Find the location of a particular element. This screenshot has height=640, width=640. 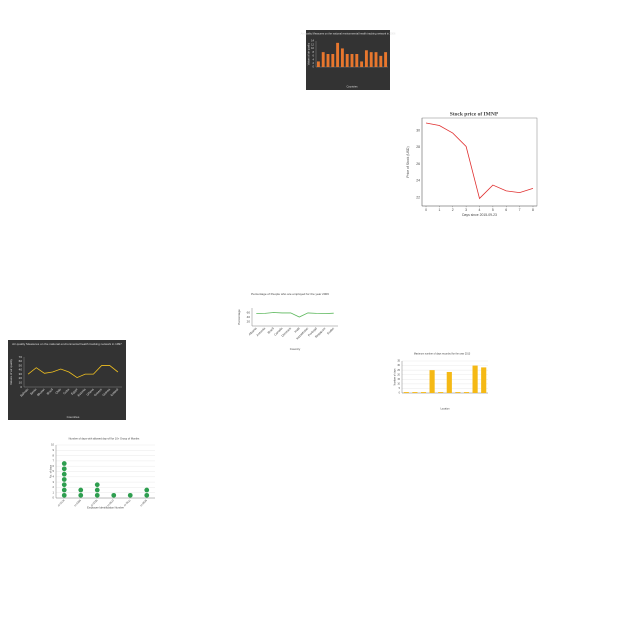

x-tick-label: Egypt is located at coordinates (74, 391).